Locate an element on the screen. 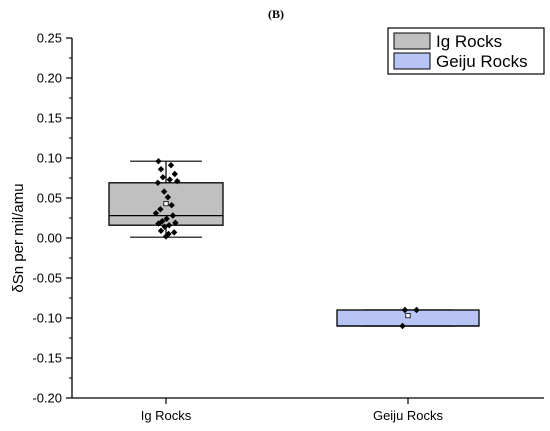  y-tick-label: 0.25 is located at coordinates (49, 38).